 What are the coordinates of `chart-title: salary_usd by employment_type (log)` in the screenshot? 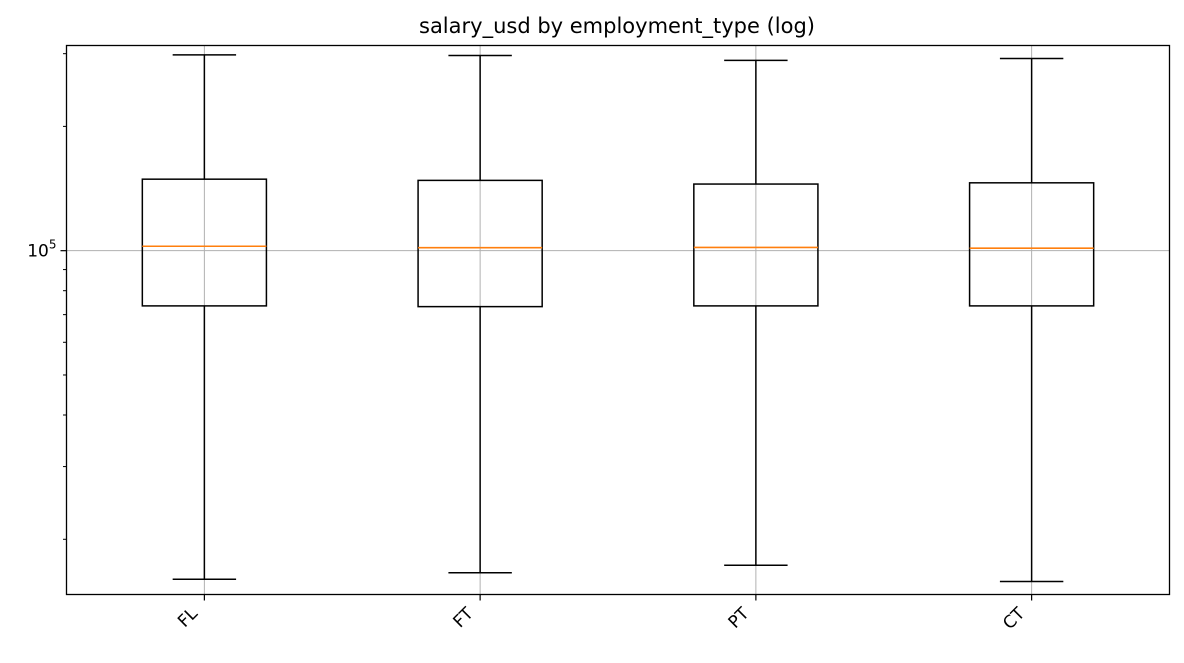 It's located at (617, 26).